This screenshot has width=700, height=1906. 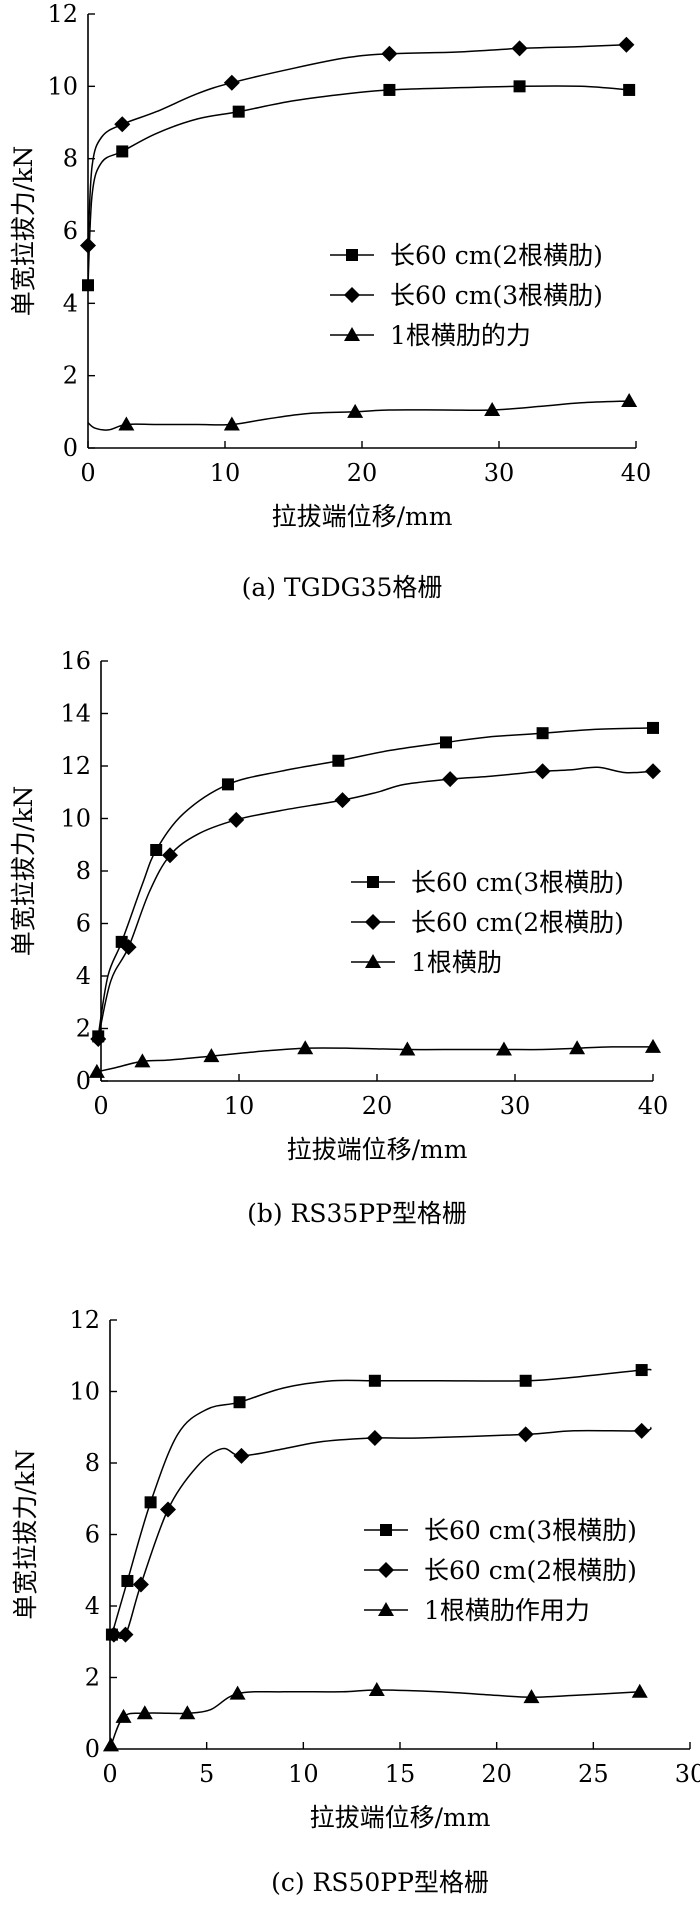 What do you see at coordinates (357, 1213) in the screenshot?
I see `chart-caption: (b) RS35PP型格栅` at bounding box center [357, 1213].